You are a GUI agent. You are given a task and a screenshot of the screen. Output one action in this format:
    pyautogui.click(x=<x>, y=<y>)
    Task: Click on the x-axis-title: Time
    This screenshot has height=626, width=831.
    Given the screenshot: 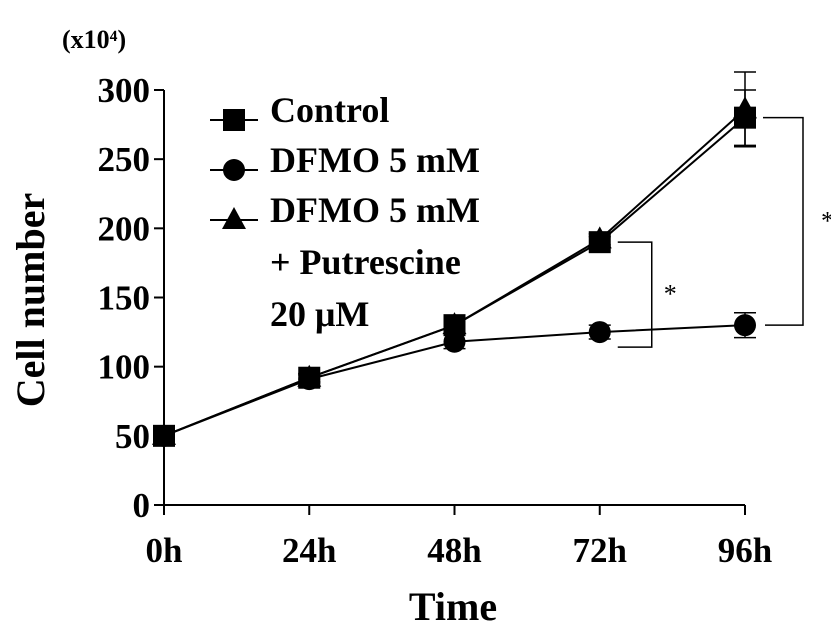 What is the action you would take?
    pyautogui.click(x=453, y=605)
    